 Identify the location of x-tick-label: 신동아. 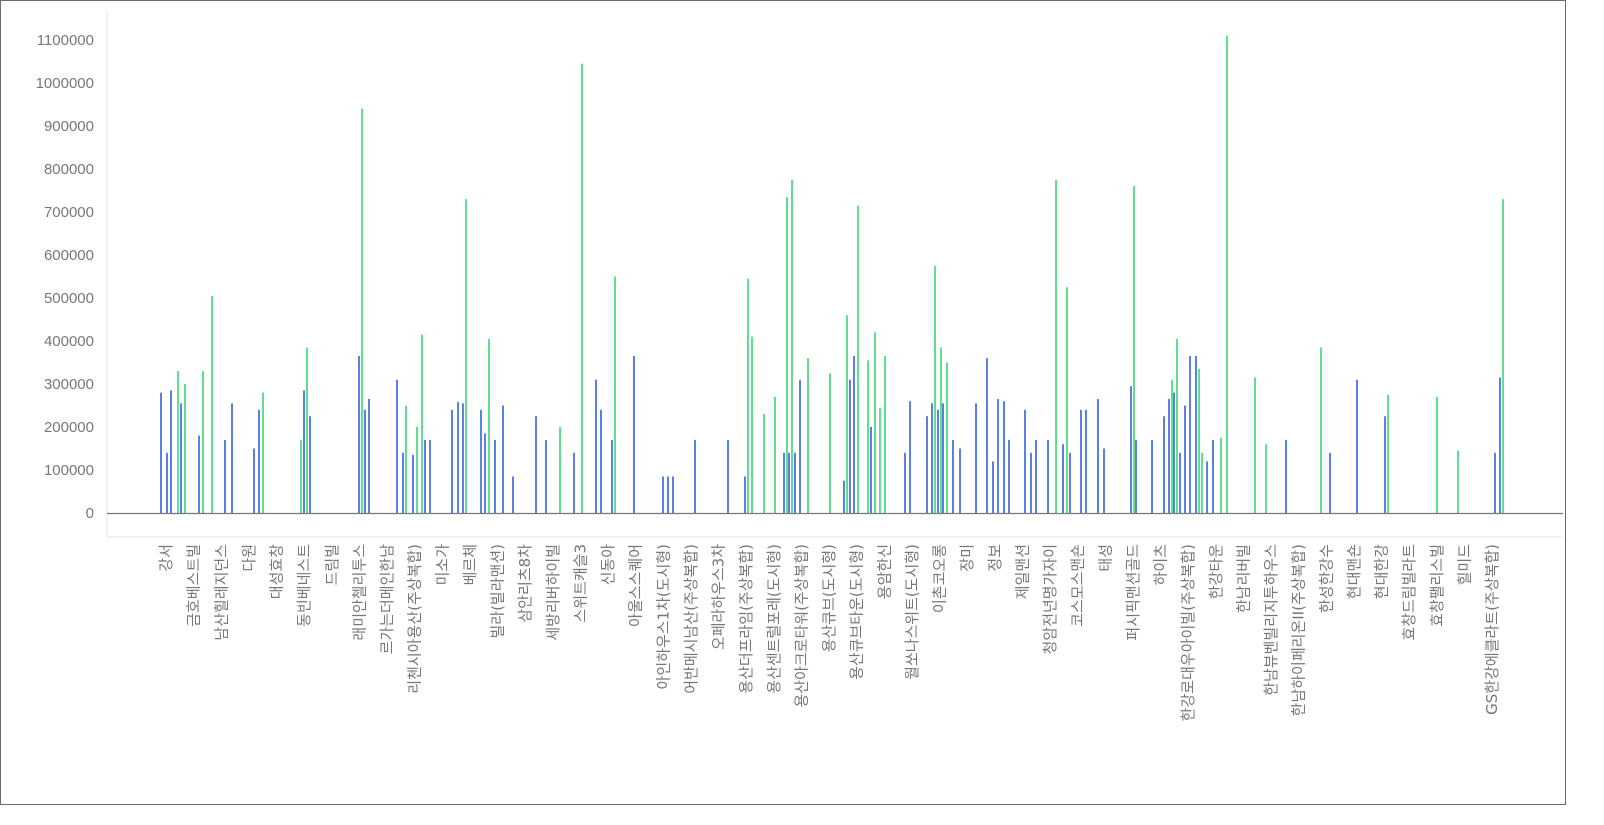
(608, 565).